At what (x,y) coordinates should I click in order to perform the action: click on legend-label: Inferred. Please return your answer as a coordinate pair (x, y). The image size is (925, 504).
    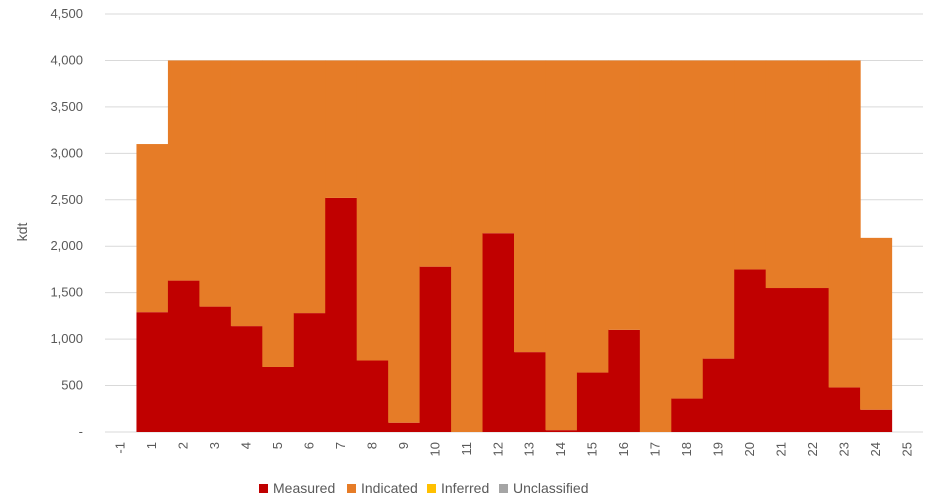
    Looking at the image, I should click on (465, 488).